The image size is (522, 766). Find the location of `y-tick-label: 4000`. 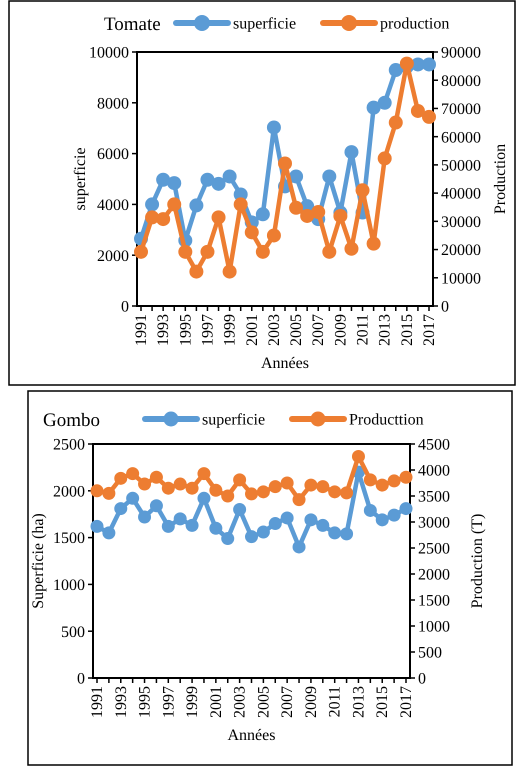

y-tick-label: 4000 is located at coordinates (113, 205).